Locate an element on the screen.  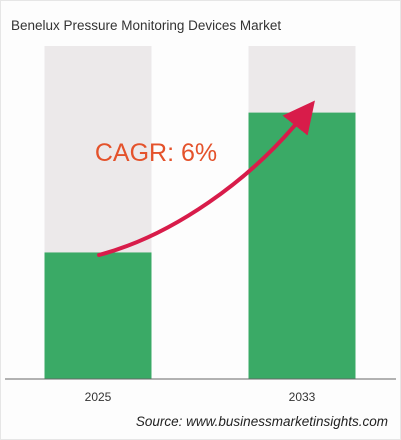
x-axis-ticks: 2025 2033 is located at coordinates (200, 397).